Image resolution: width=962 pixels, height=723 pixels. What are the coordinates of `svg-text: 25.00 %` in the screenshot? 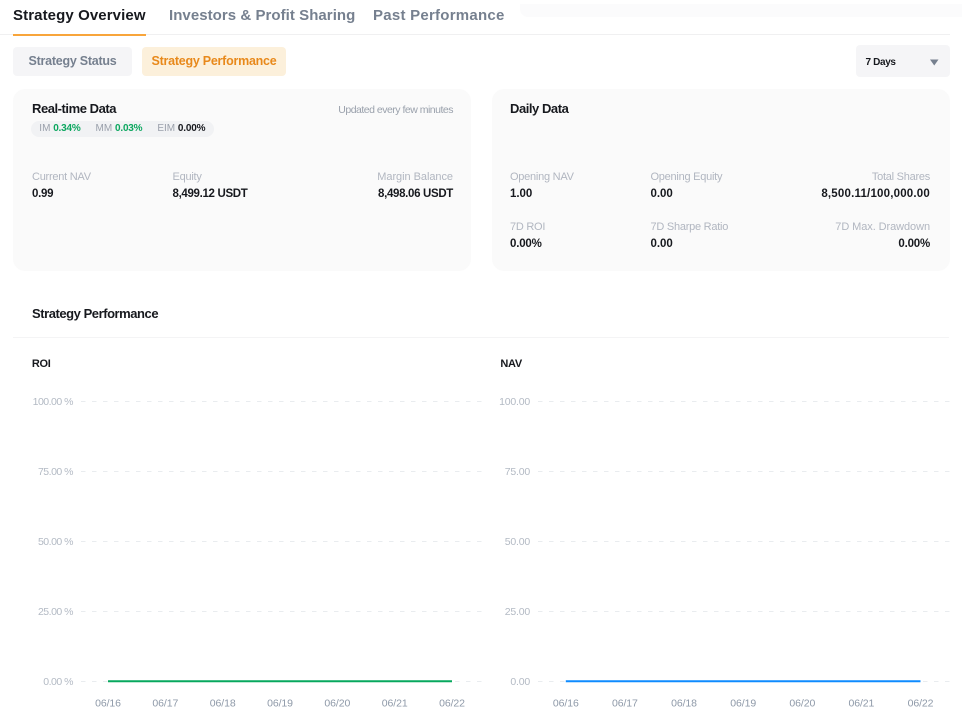 It's located at (55, 612).